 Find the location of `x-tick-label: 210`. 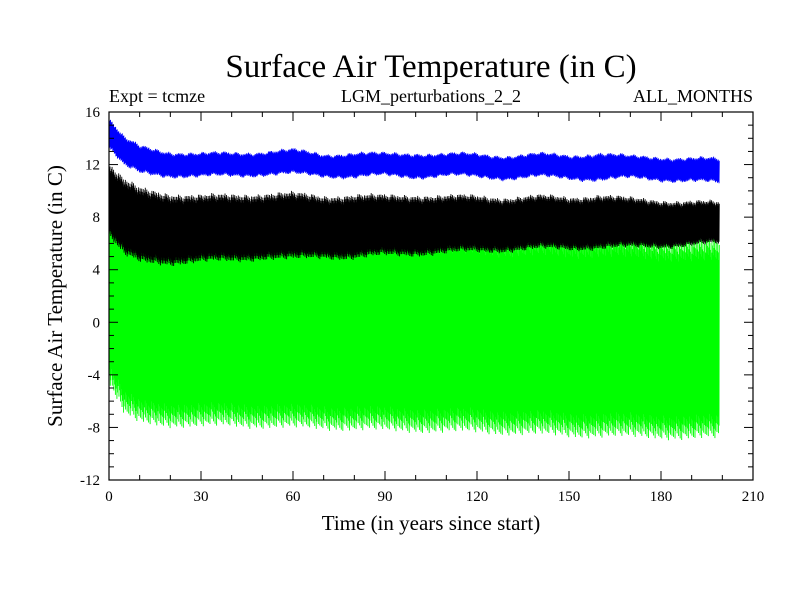

x-tick-label: 210 is located at coordinates (753, 497).